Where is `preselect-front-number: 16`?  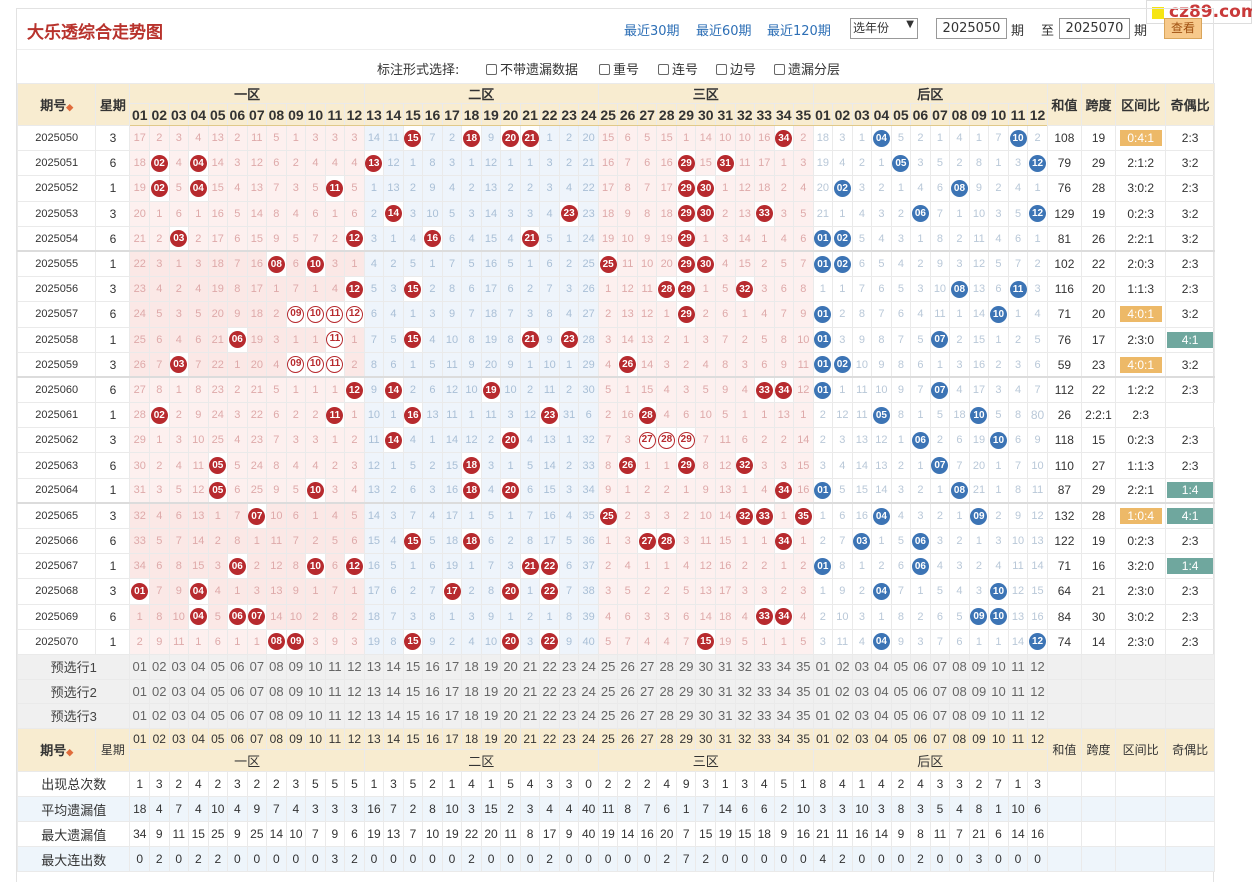 preselect-front-number: 16 is located at coordinates (432, 716).